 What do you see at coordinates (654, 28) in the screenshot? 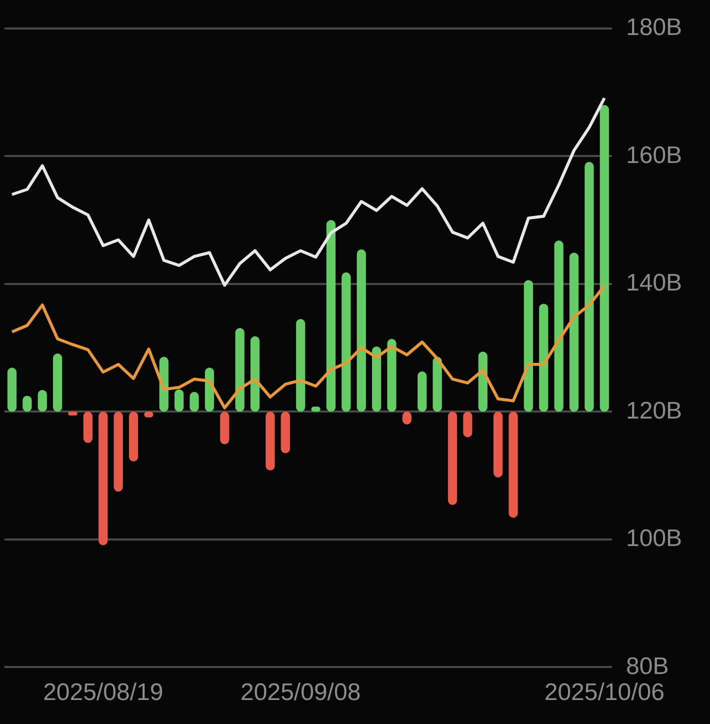
I see `y-tick-label: 180B` at bounding box center [654, 28].